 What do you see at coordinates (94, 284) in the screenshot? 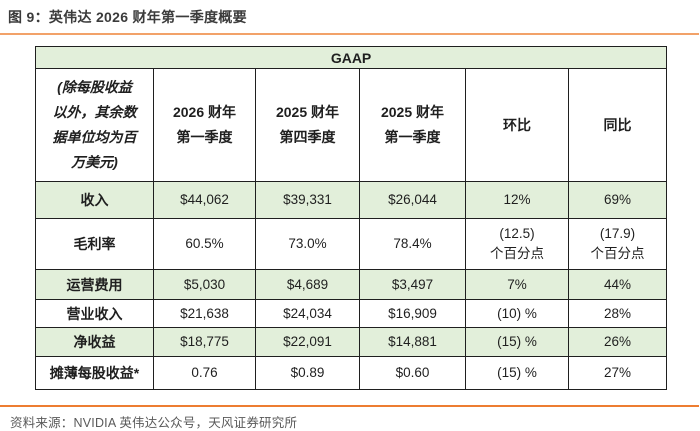
I see `row-label: 运营费用` at bounding box center [94, 284].